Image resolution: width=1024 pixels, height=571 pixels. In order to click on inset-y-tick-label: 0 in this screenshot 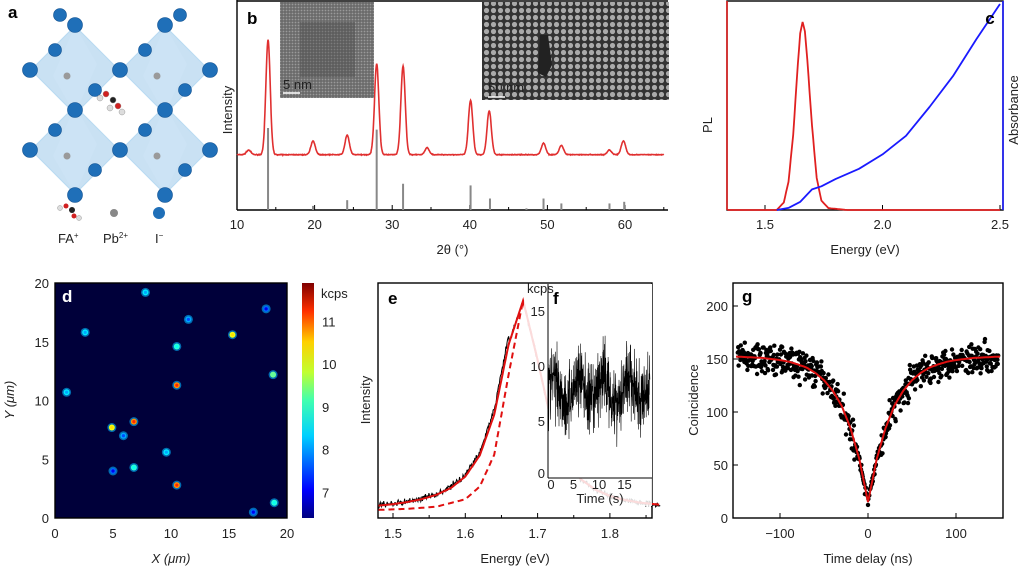, I will do `click(541, 473)`.